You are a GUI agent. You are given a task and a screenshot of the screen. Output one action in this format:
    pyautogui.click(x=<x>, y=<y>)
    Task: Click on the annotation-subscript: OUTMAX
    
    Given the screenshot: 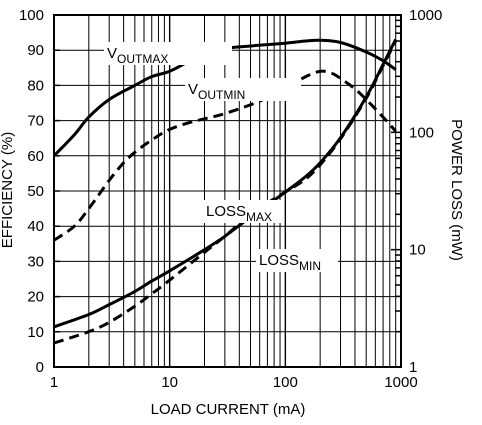 What is the action you would take?
    pyautogui.click(x=142, y=59)
    